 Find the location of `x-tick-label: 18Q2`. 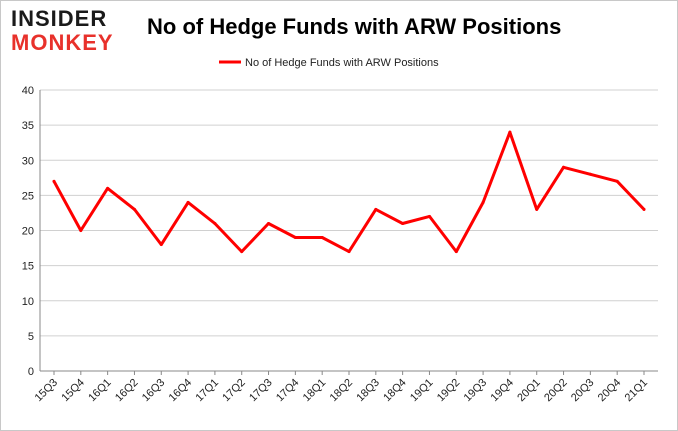

x-tick-label: 18Q2 is located at coordinates (342, 391).